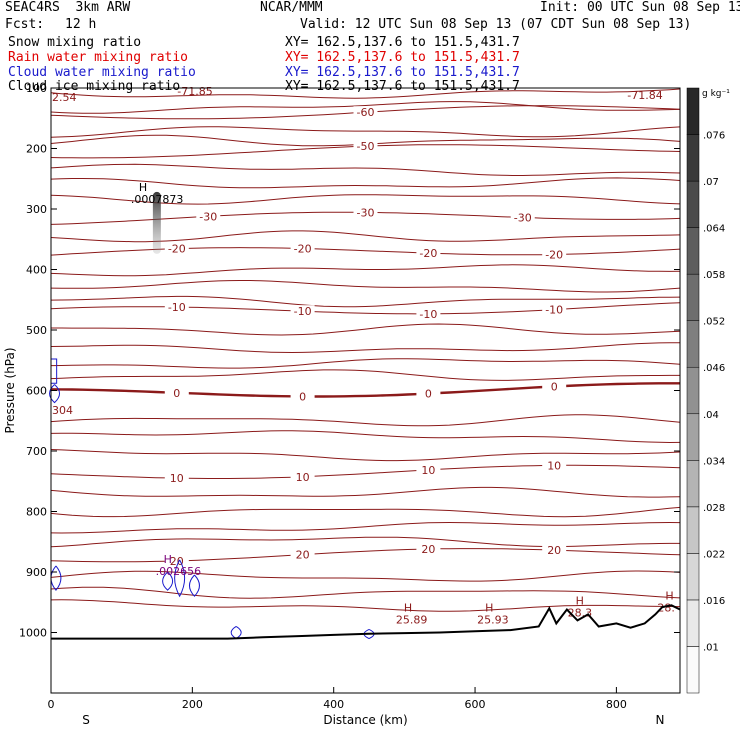 This screenshot has height=740, width=740. What do you see at coordinates (714, 554) in the screenshot?
I see `colorbar-tick-label: .022` at bounding box center [714, 554].